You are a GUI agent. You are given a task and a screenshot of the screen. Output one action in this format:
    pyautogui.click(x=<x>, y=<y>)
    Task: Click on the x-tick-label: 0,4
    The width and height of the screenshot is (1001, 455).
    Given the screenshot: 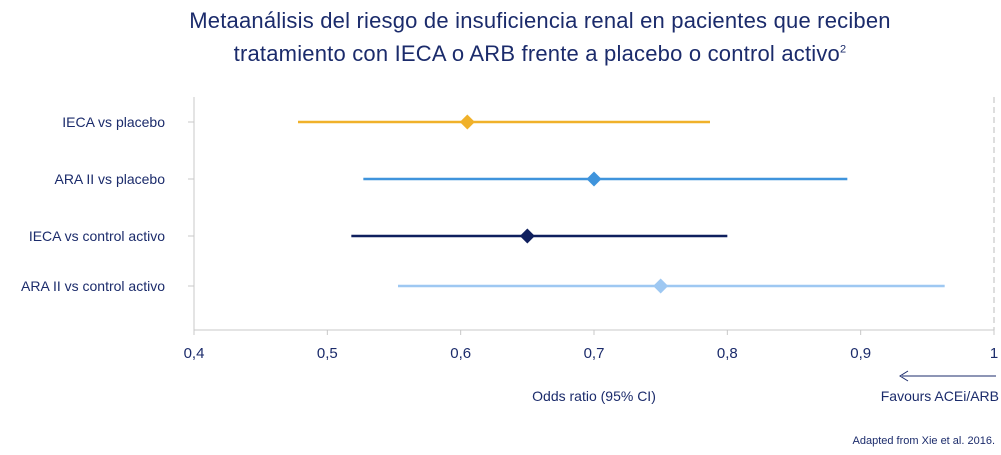 What is the action you would take?
    pyautogui.click(x=194, y=353)
    